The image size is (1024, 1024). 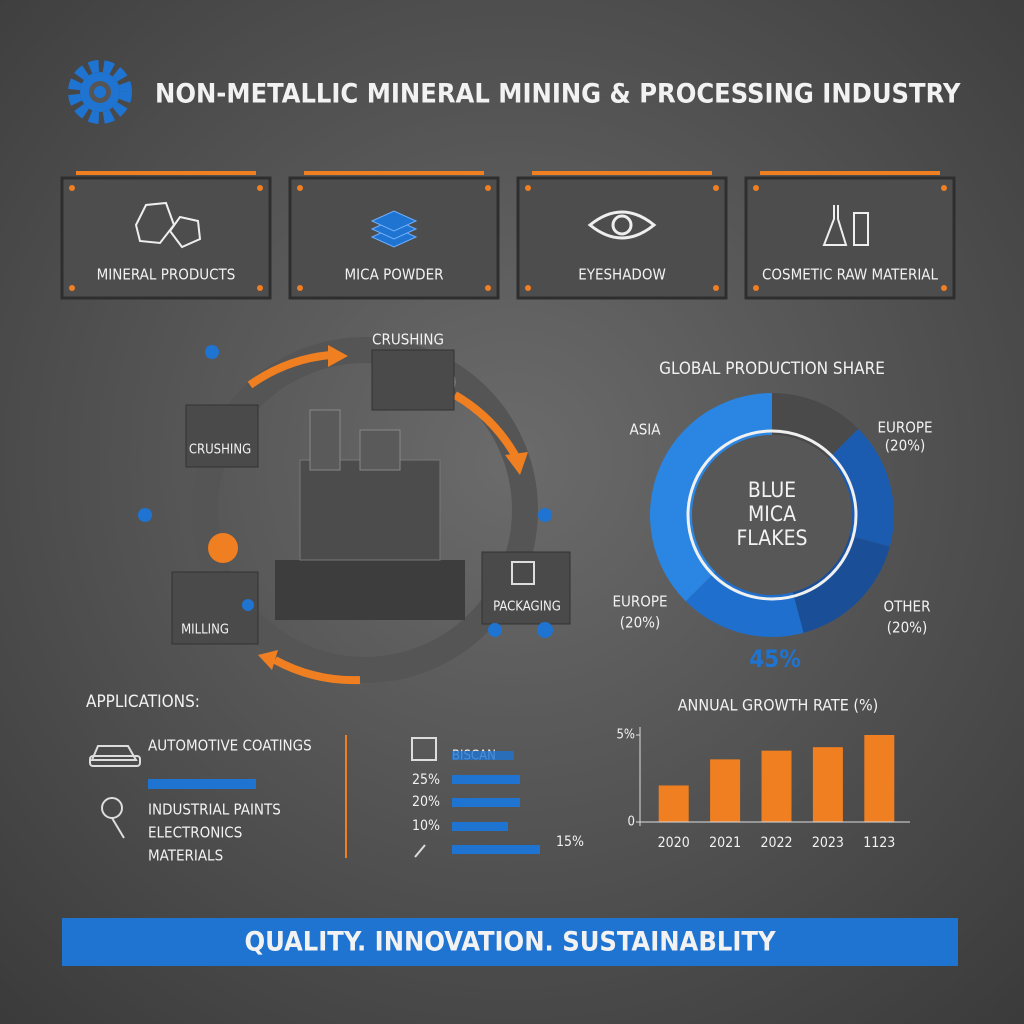 I want to click on segment-label: OTHER, so click(x=907, y=607).